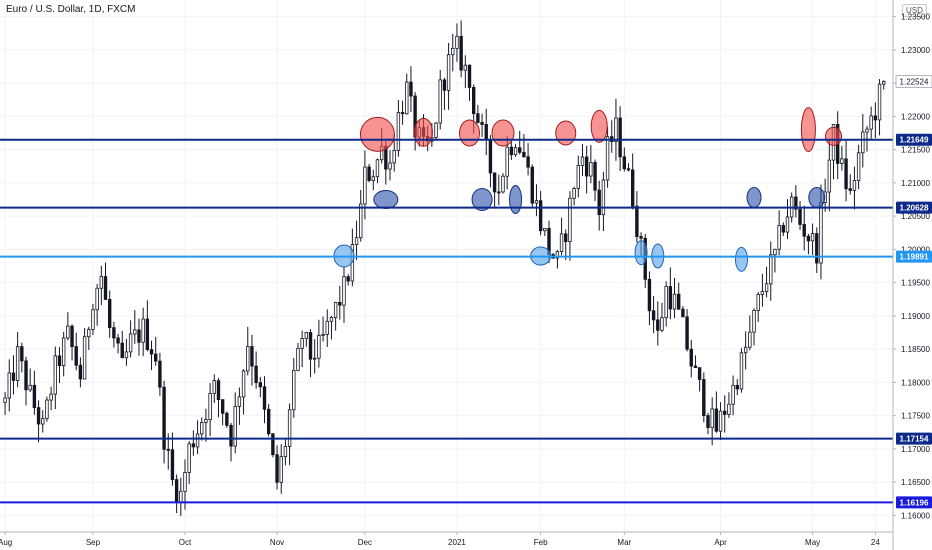 This screenshot has height=550, width=932. What do you see at coordinates (915, 482) in the screenshot?
I see `price-tick-label: 1.16500` at bounding box center [915, 482].